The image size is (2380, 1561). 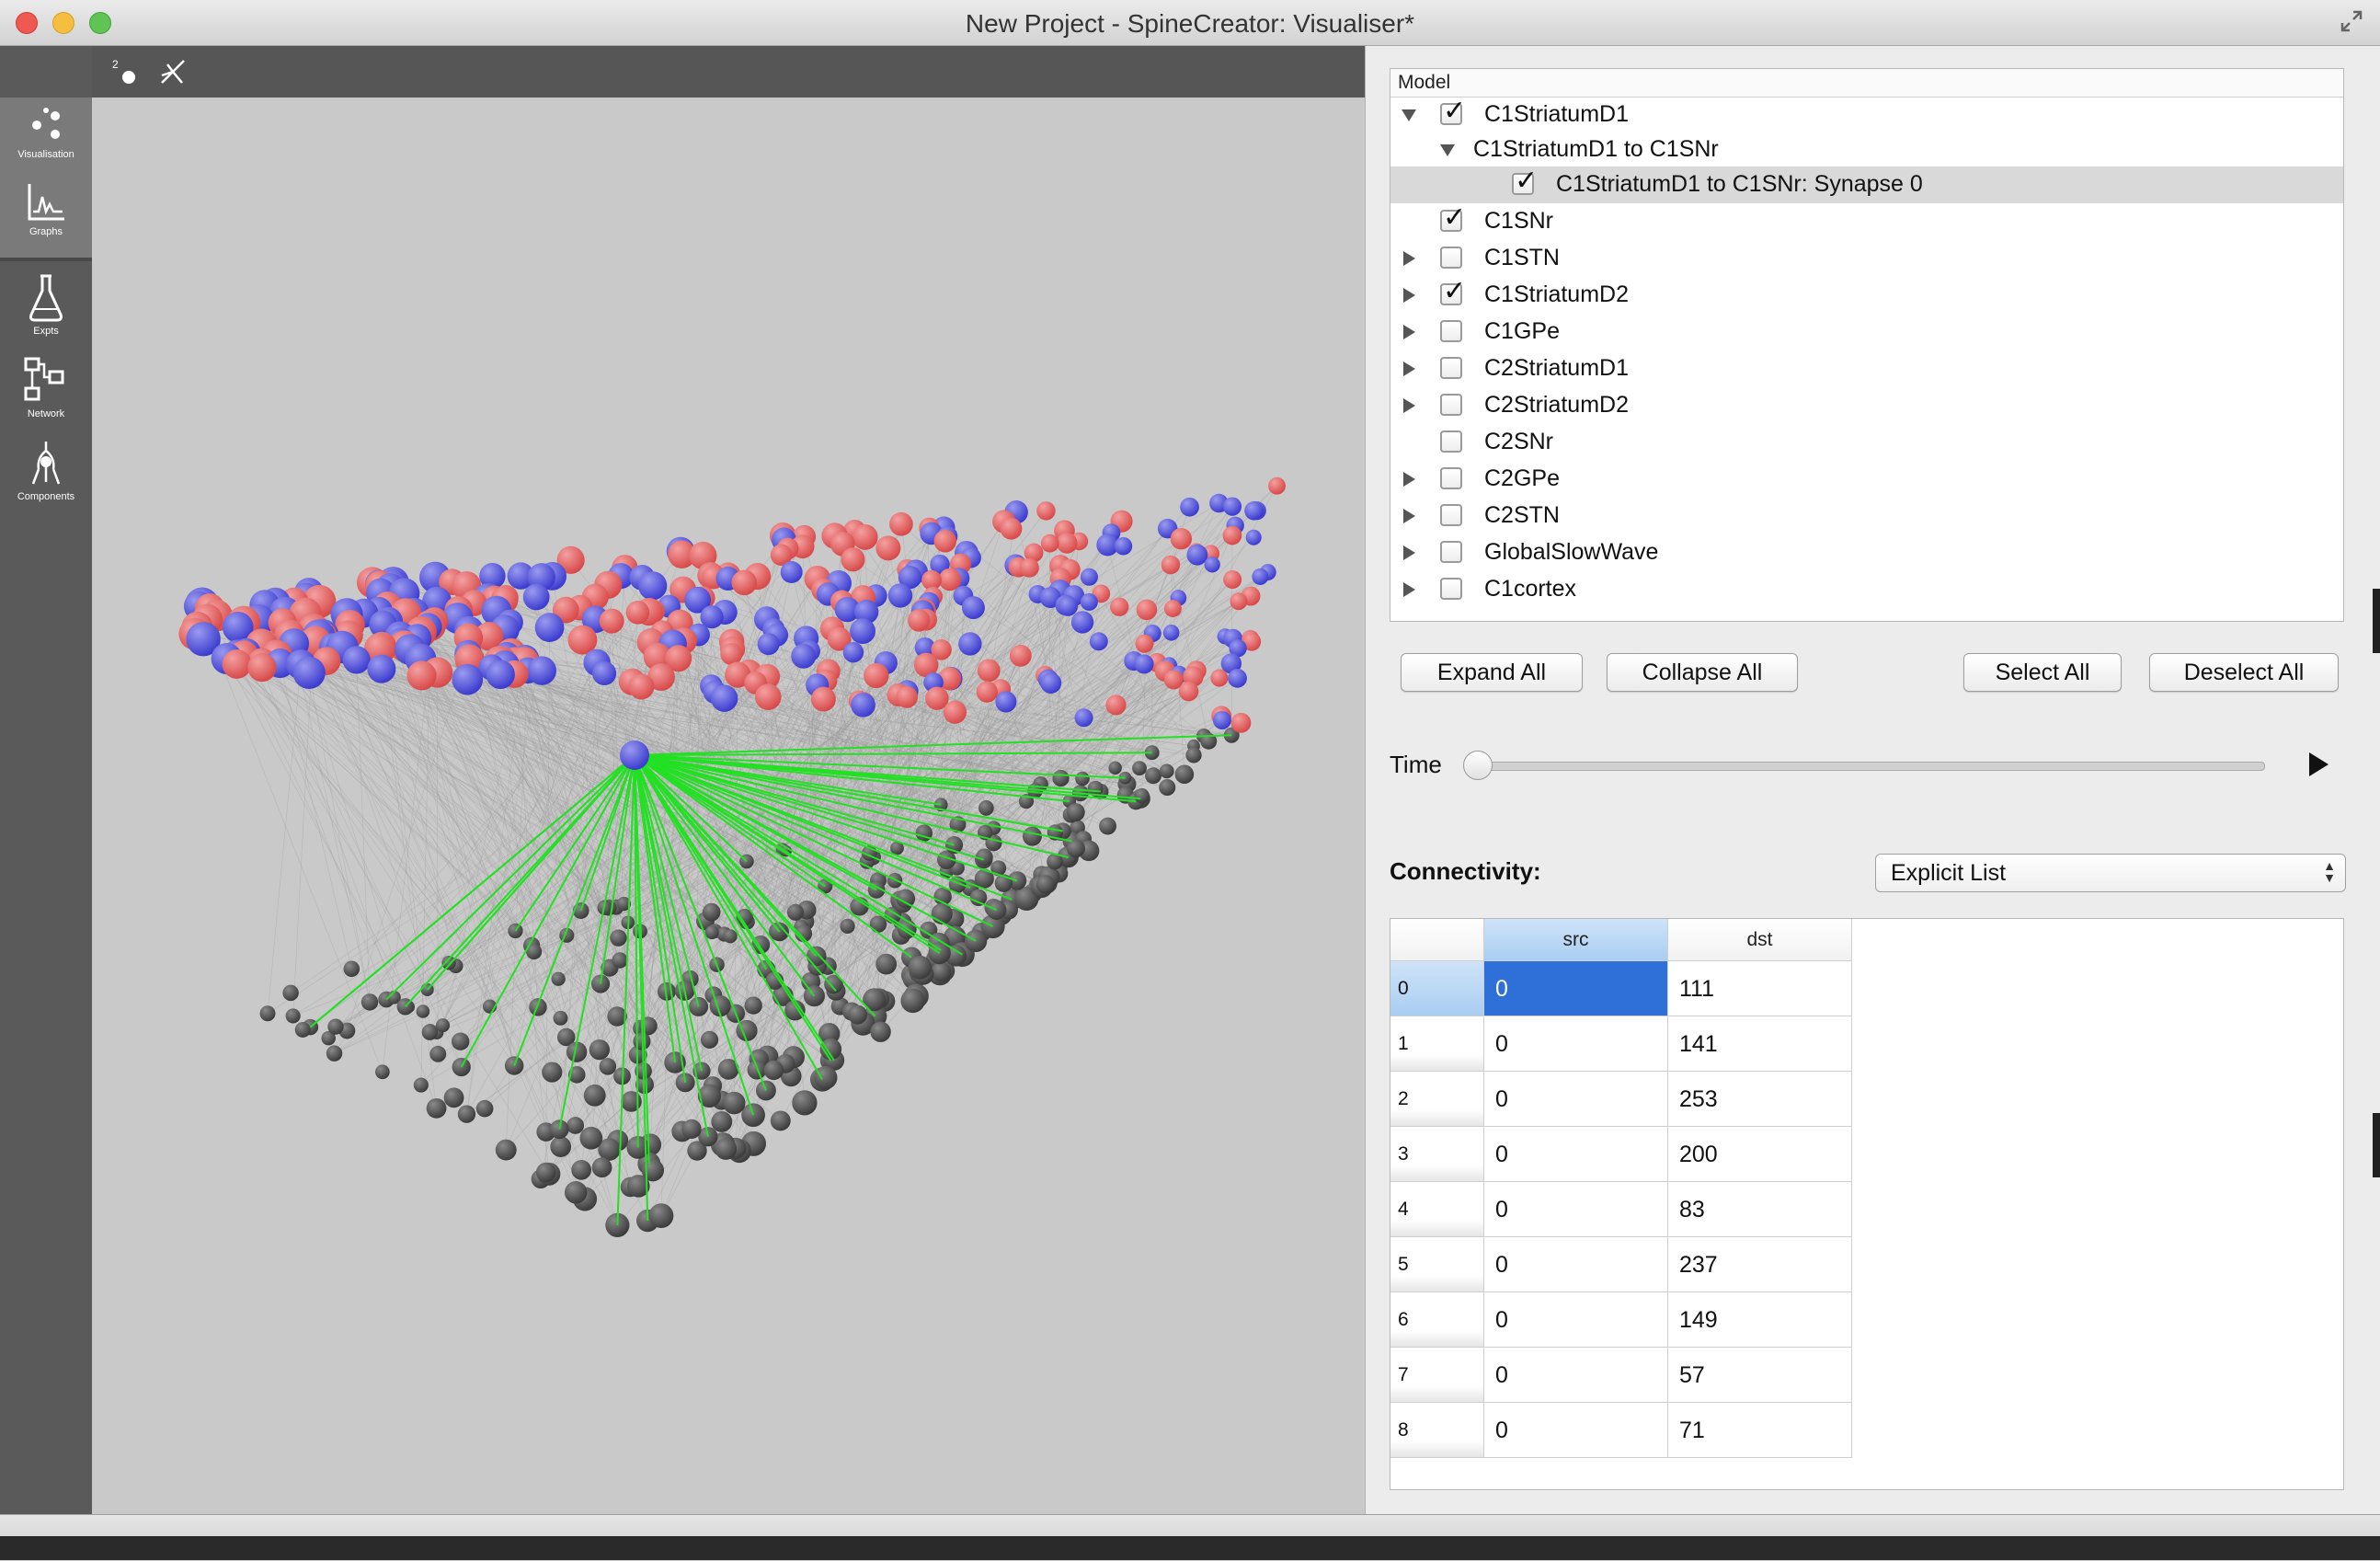 I want to click on tree-item: C2SNr, so click(x=1866, y=442).